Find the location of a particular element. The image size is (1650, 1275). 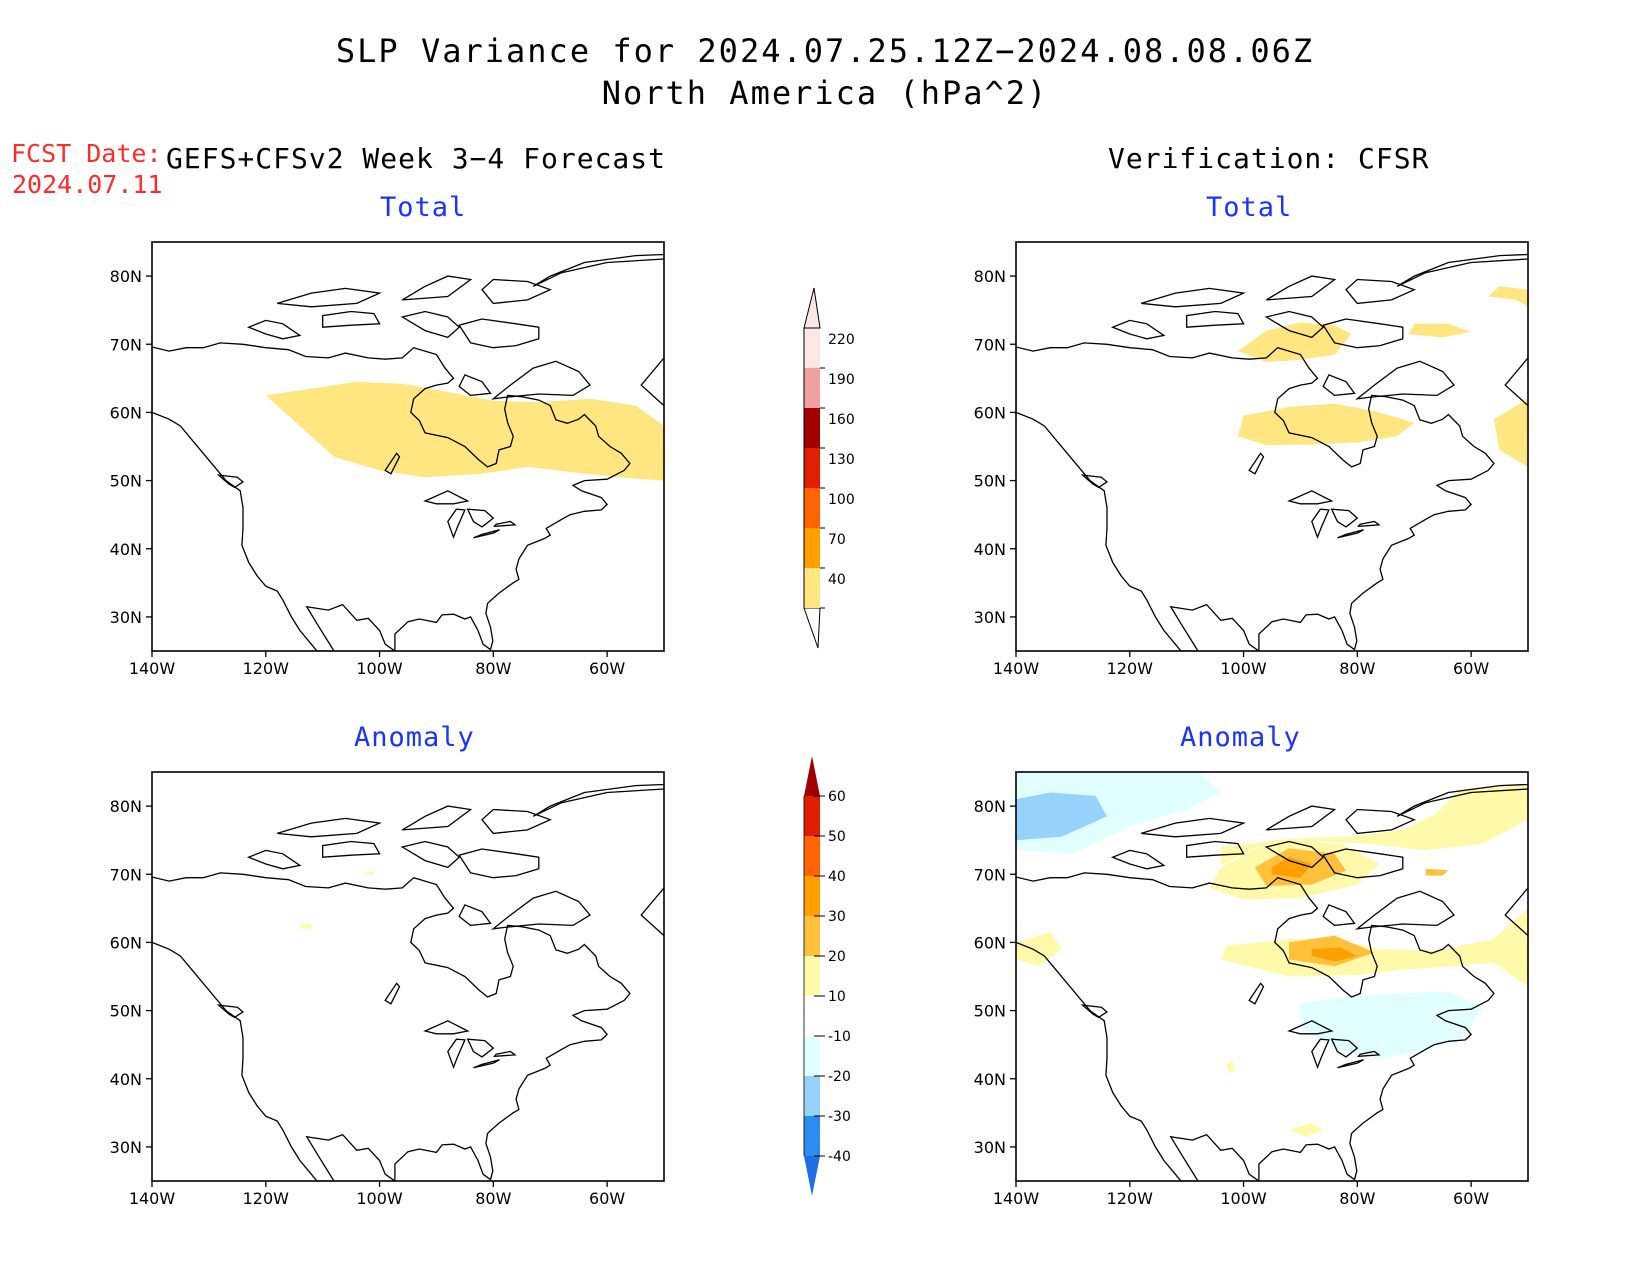

panel-subtitle-verif-anomaly: Anomaly is located at coordinates (1240, 737).